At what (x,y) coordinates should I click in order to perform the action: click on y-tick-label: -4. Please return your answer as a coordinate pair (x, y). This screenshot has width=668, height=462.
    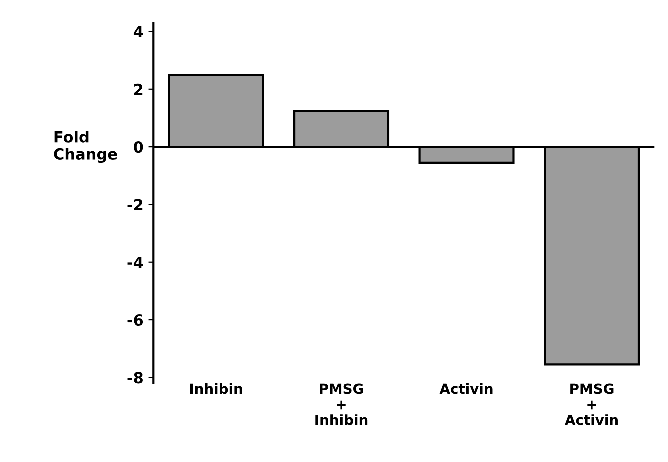
    Looking at the image, I should click on (136, 262).